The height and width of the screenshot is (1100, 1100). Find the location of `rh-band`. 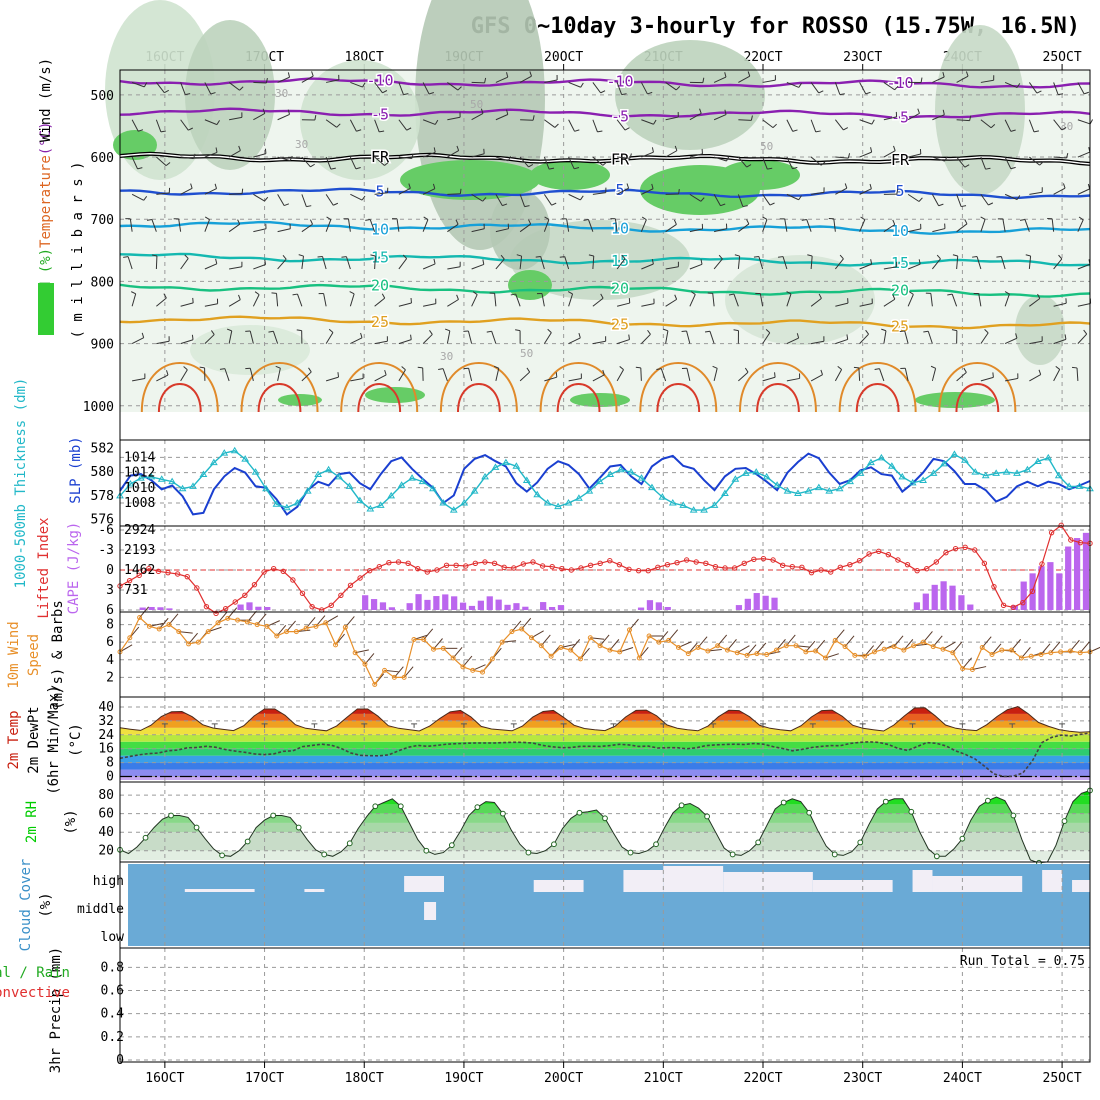

rh-band is located at coordinates (605, 827).